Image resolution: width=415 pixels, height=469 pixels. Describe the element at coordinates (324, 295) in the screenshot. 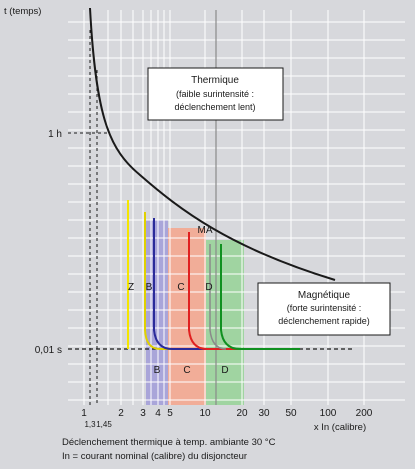

I see `magnetic-title: Magnétique` at that location.